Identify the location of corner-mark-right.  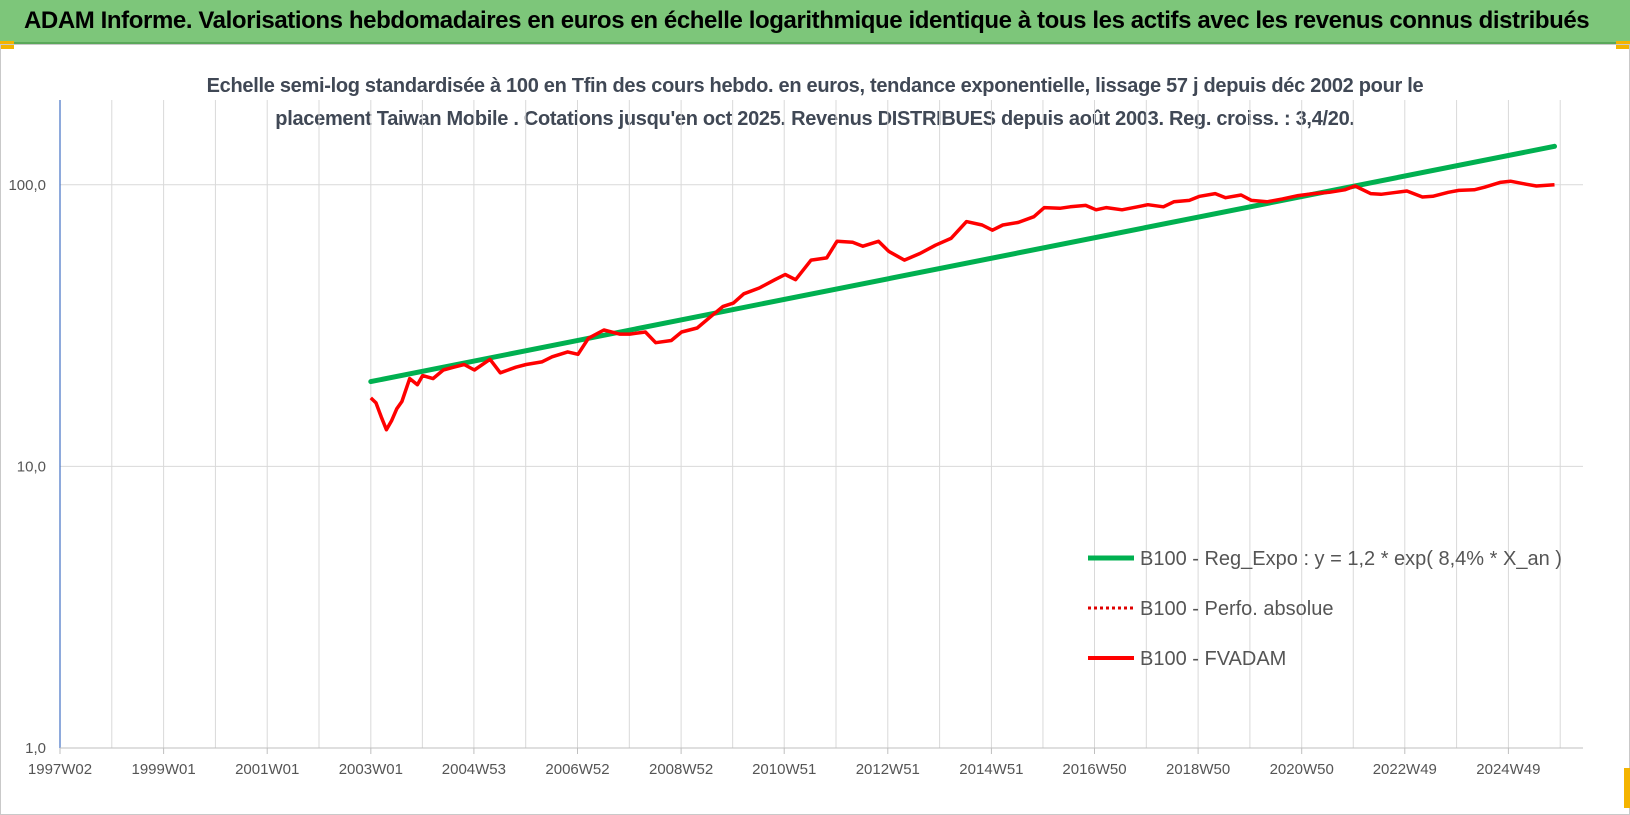
(1623, 45).